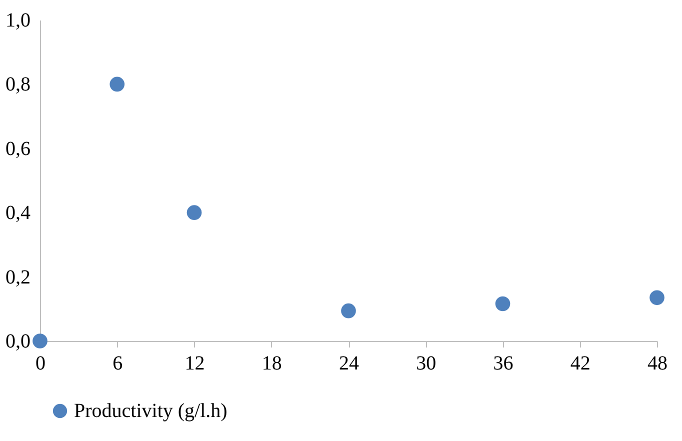 This screenshot has height=441, width=682. What do you see at coordinates (503, 363) in the screenshot?
I see `x-tick-label: 36` at bounding box center [503, 363].